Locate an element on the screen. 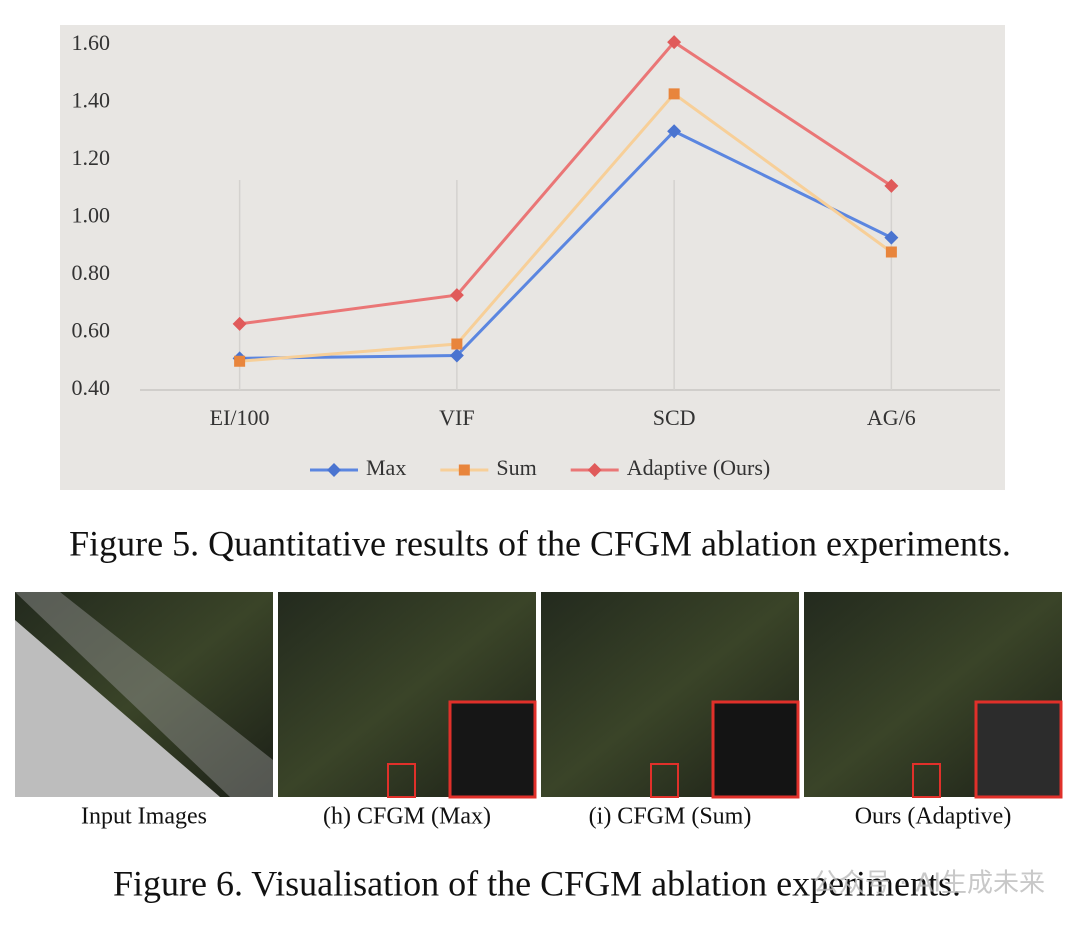 This screenshot has width=1080, height=928. x-tick-label: AG/6 is located at coordinates (891, 417).